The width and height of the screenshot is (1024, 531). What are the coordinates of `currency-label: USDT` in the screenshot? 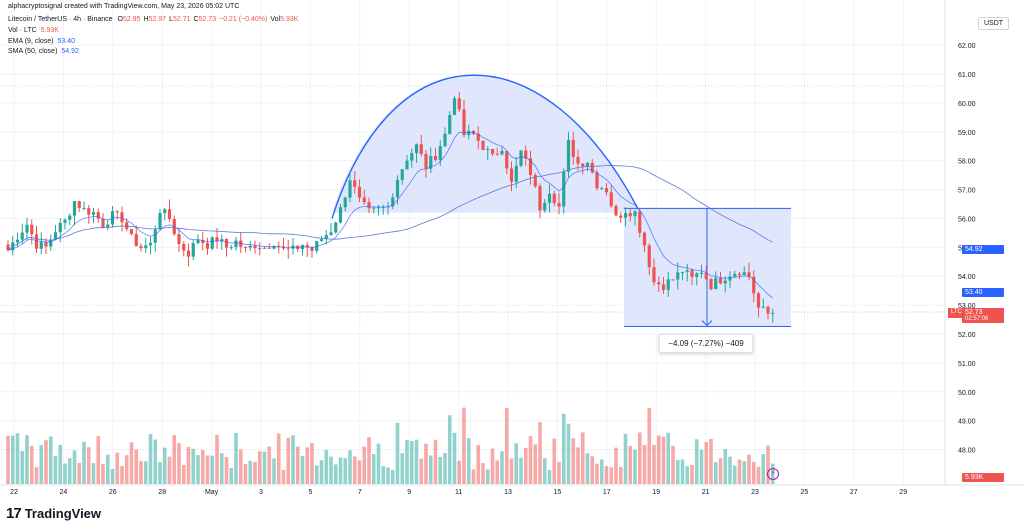 It's located at (994, 23).